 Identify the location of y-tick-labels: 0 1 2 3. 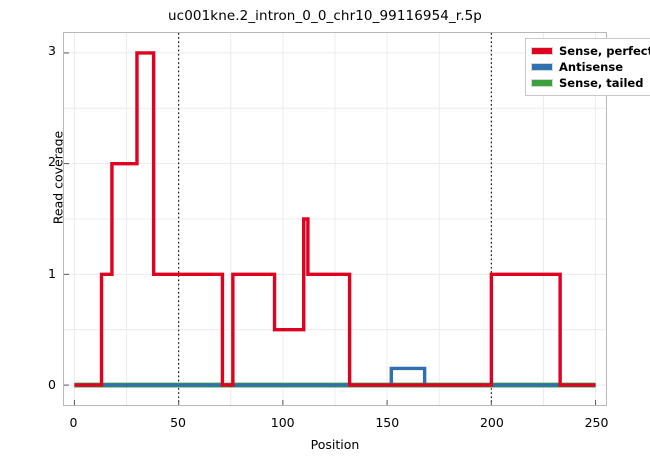
(41, 230).